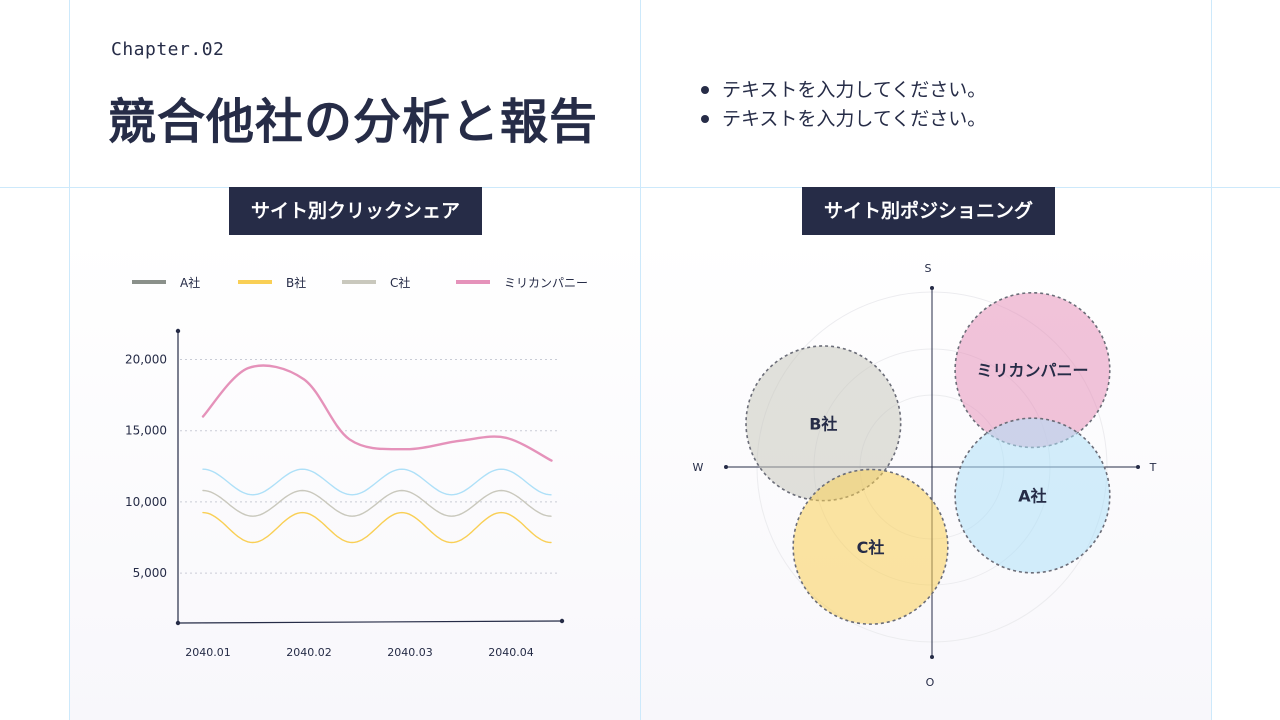  Describe the element at coordinates (190, 282) in the screenshot. I see `legend-label: A社` at that location.